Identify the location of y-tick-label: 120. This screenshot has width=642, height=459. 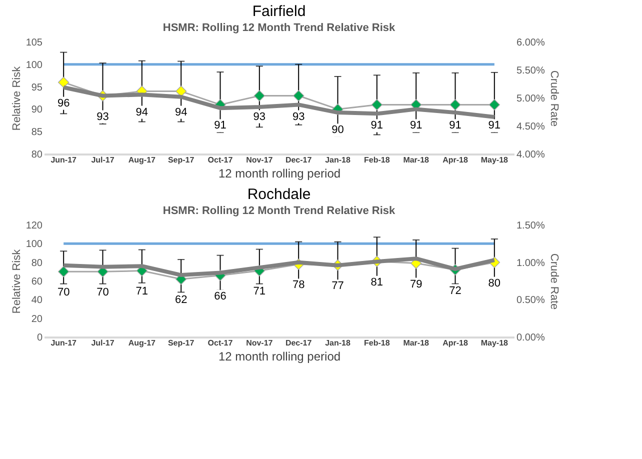
(34, 226).